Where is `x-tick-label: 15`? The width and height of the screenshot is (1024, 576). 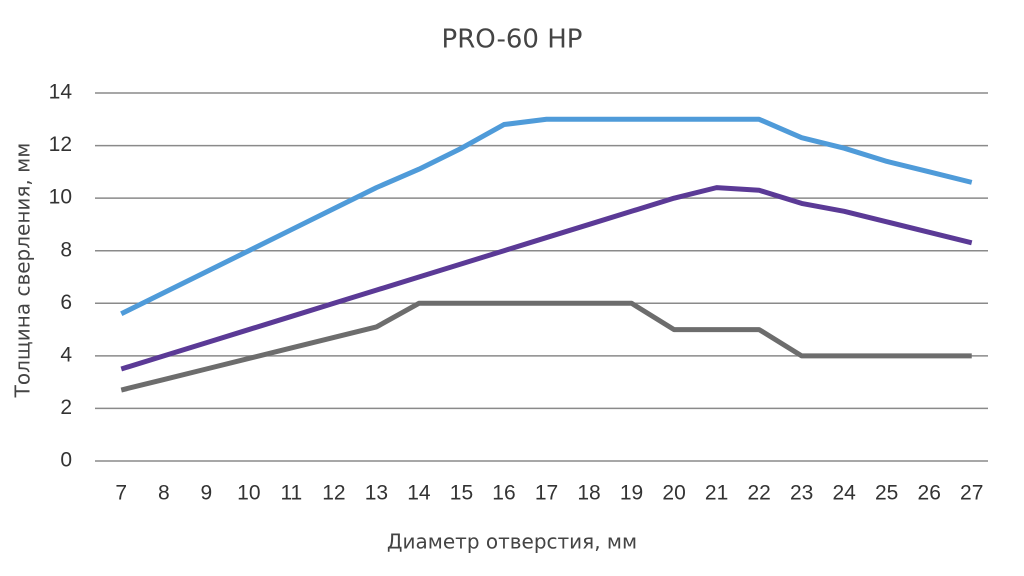 x-tick-label: 15 is located at coordinates (461, 493).